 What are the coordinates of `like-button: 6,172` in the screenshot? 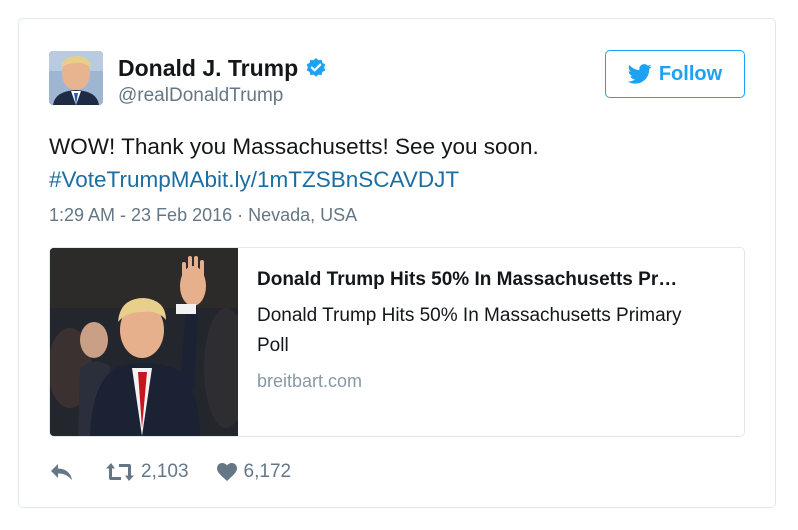 It's located at (254, 472).